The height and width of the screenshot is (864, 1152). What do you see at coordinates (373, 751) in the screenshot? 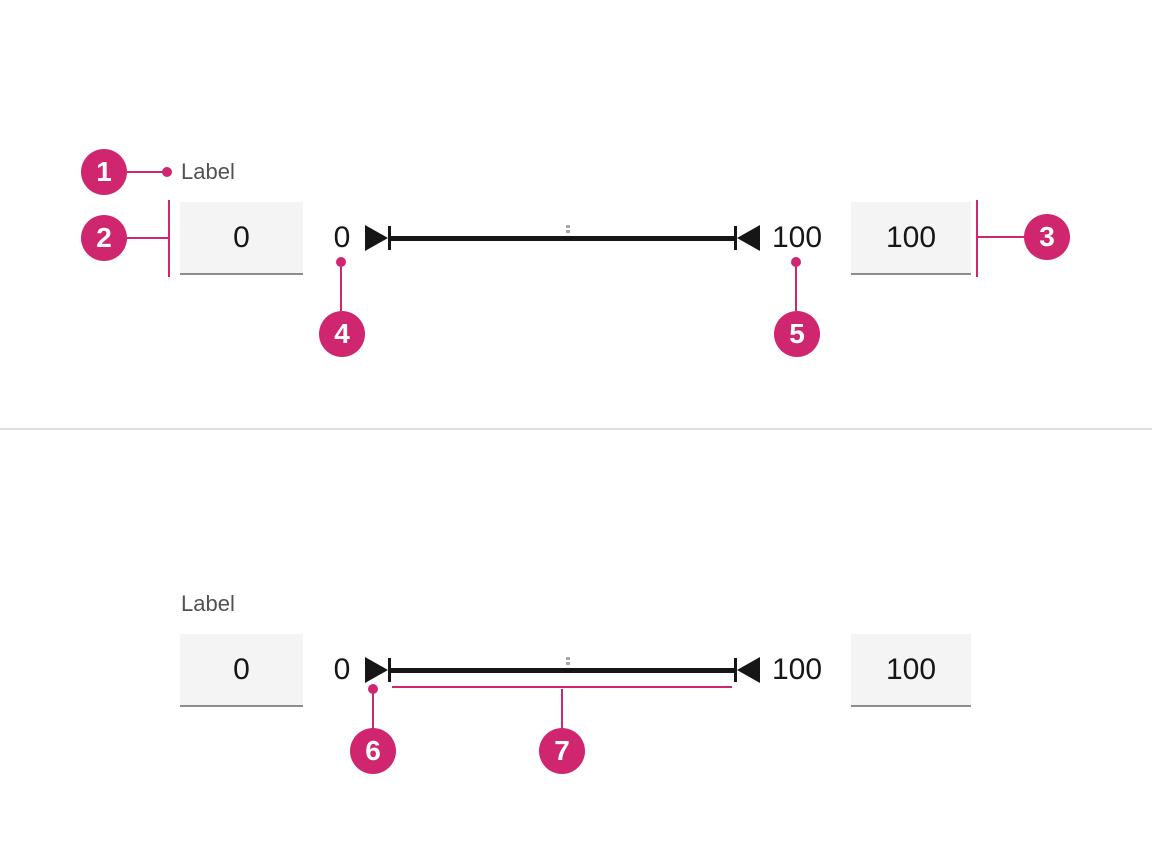
I see `callout-badge-6: 6` at bounding box center [373, 751].